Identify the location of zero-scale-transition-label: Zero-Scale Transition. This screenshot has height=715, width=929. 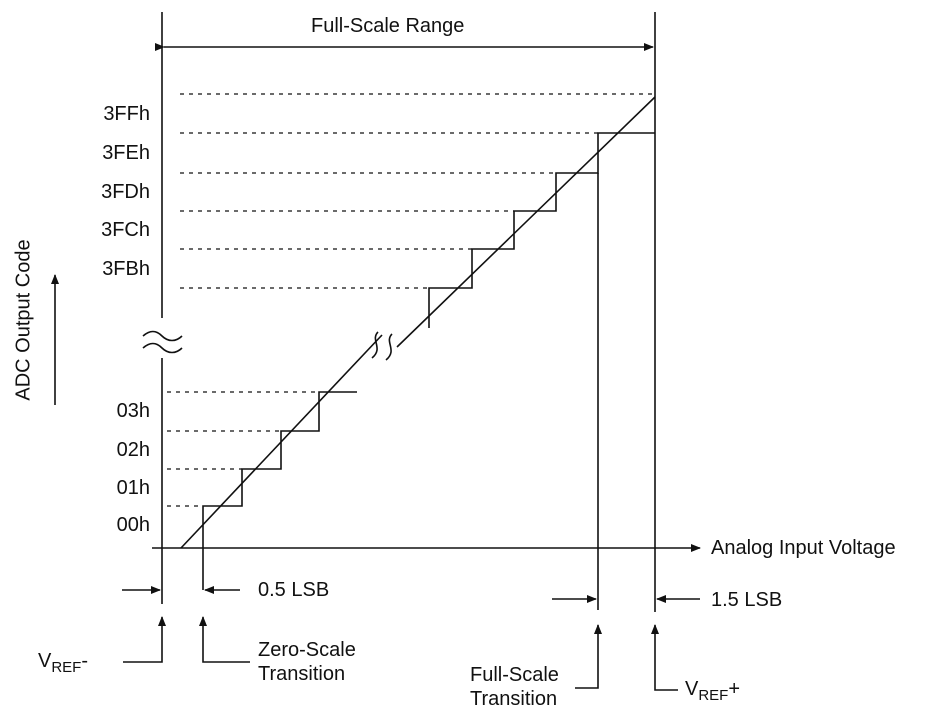
(307, 662).